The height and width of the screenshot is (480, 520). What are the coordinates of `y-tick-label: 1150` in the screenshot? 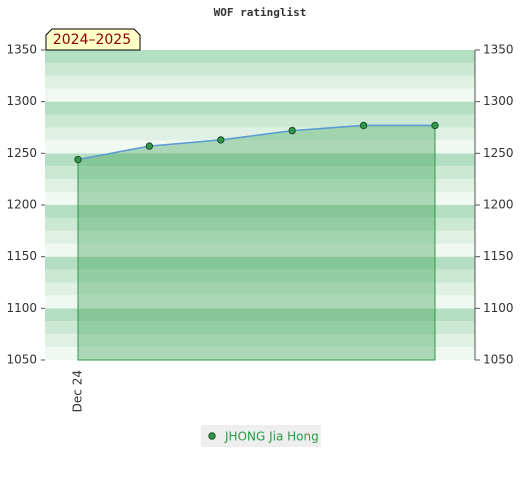 It's located at (21, 256).